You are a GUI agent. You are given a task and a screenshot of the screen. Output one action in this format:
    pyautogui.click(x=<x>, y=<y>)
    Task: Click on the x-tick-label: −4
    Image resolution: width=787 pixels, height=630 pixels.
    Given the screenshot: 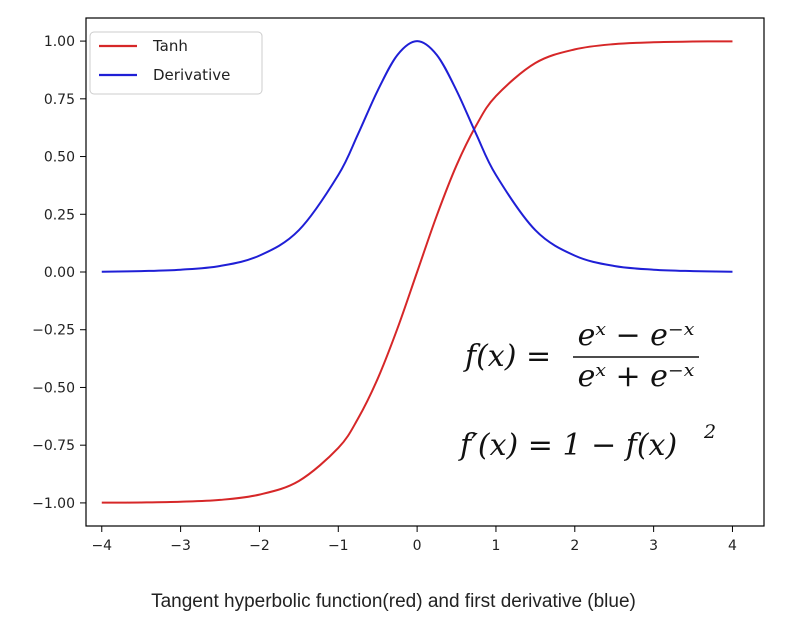 What is the action you would take?
    pyautogui.click(x=101, y=546)
    